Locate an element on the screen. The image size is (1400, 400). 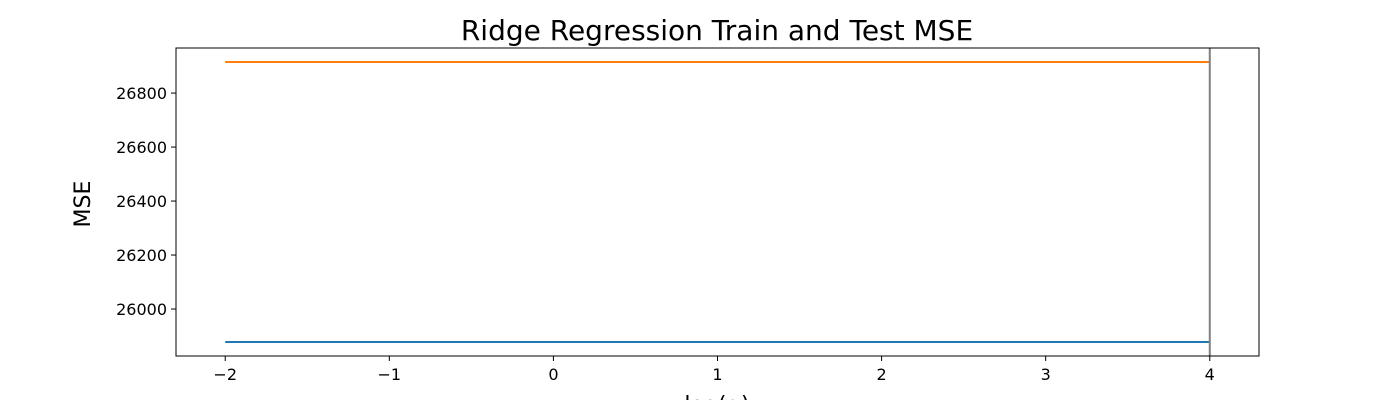
x-tick-label: 2 is located at coordinates (881, 374).